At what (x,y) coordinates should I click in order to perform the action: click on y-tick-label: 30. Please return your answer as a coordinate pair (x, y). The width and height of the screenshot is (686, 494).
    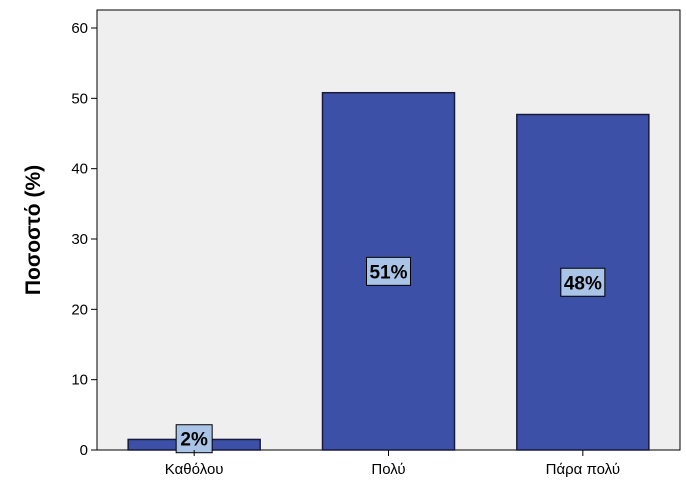
    Looking at the image, I should click on (79, 239).